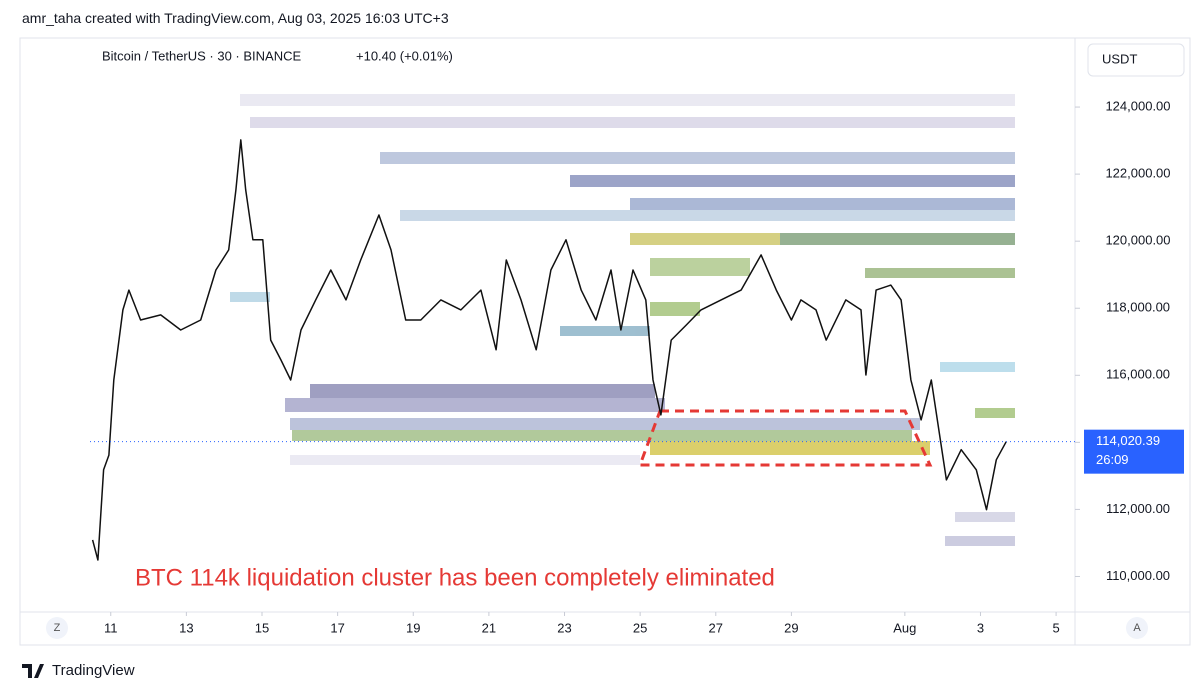 The height and width of the screenshot is (690, 1200). I want to click on highlight-box, so click(785, 438).